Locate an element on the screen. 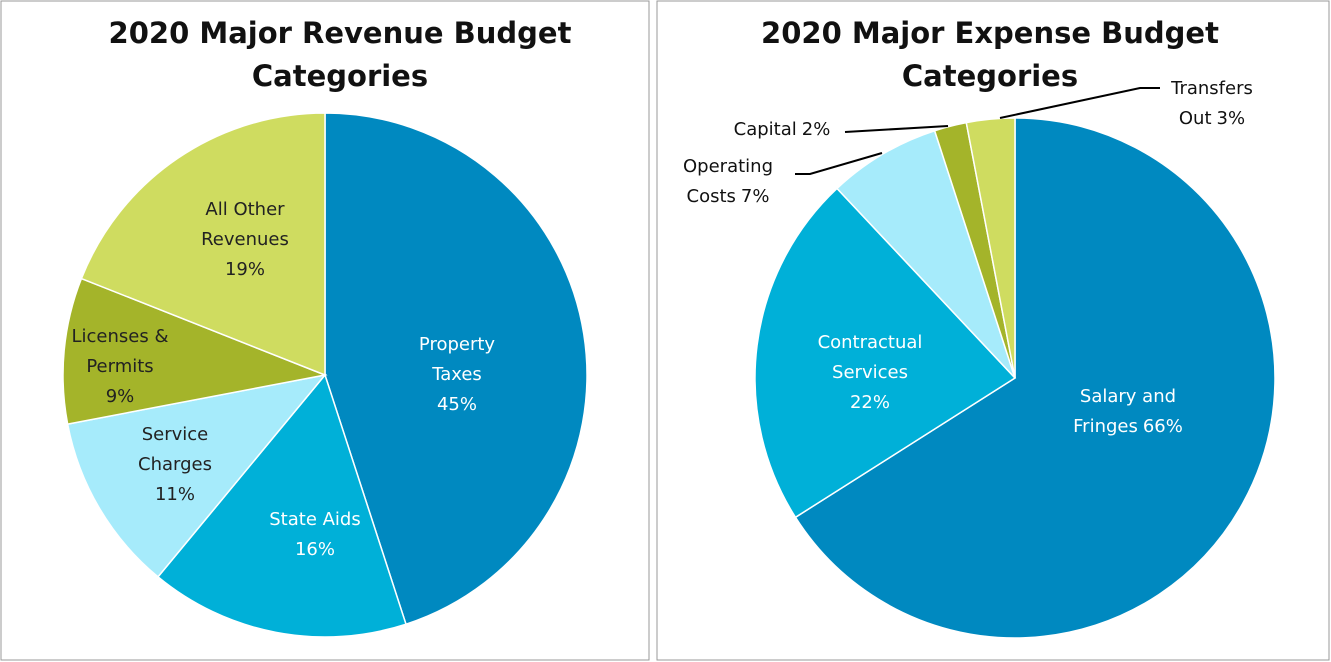 The width and height of the screenshot is (1331, 662). slice-label: All Other Revenues is located at coordinates (245, 224).